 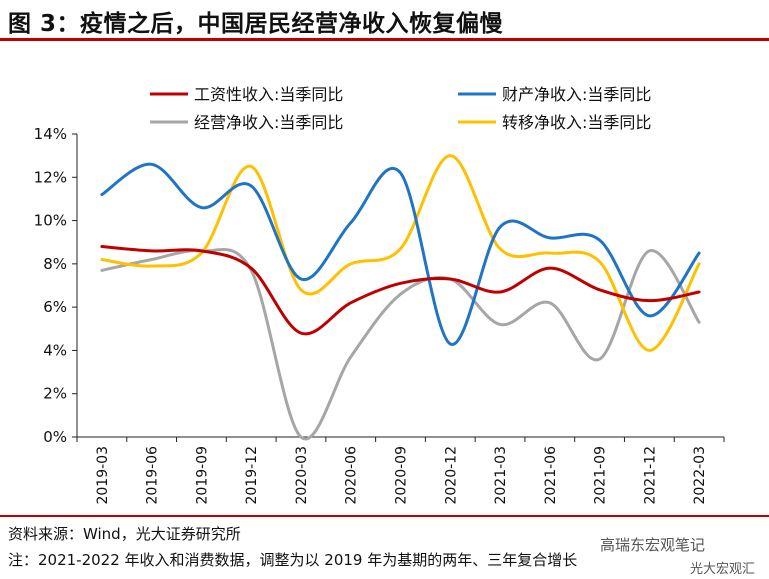 What do you see at coordinates (55, 437) in the screenshot?
I see `y-tick-label: 0%` at bounding box center [55, 437].